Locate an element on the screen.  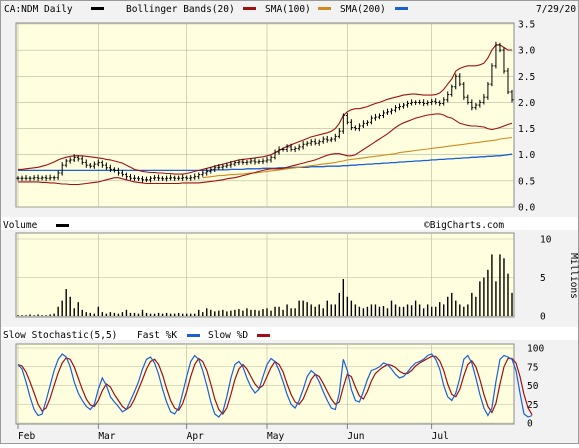
x-axis: Feb Mar Apr May Jun Jul is located at coordinates (233, 433).